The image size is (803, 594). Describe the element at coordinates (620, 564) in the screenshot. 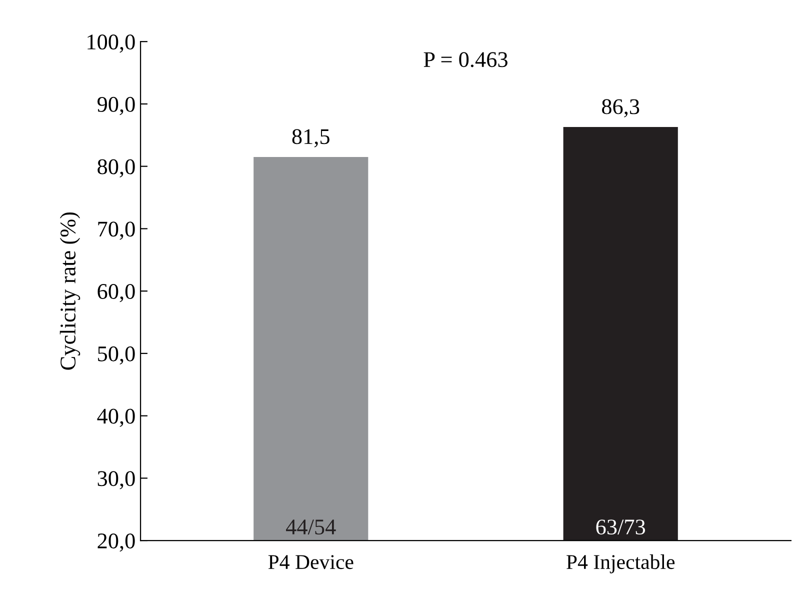

I see `x-tick-label: P4 Injectable` at that location.